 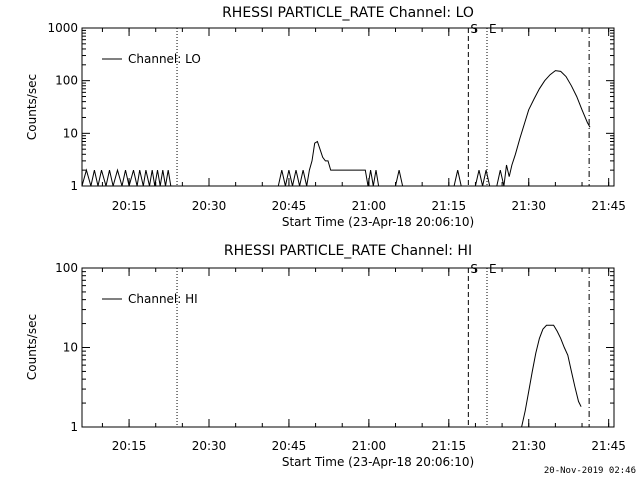 What do you see at coordinates (589, 471) in the screenshot?
I see `footer-timestamp: 20-Nov-2019 02:46` at bounding box center [589, 471].